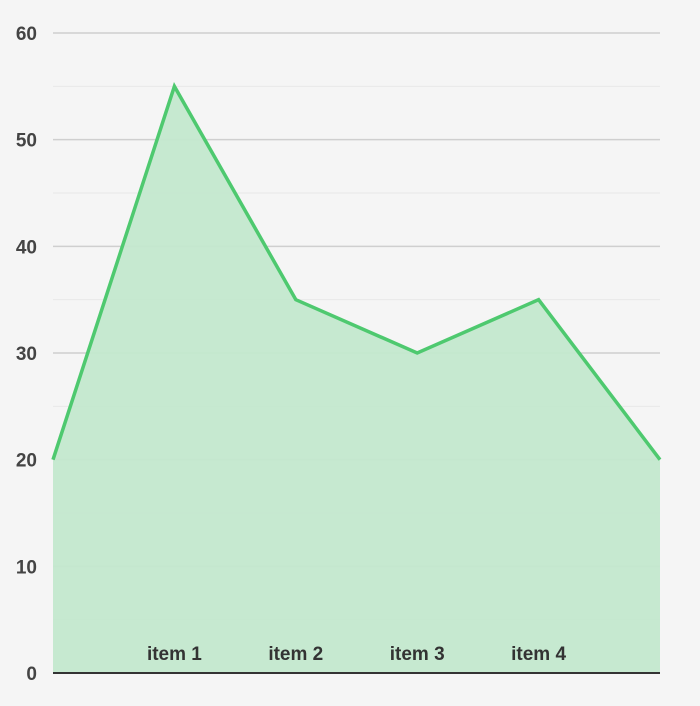  Describe the element at coordinates (26, 354) in the screenshot. I see `y-tick-label: 30` at that location.